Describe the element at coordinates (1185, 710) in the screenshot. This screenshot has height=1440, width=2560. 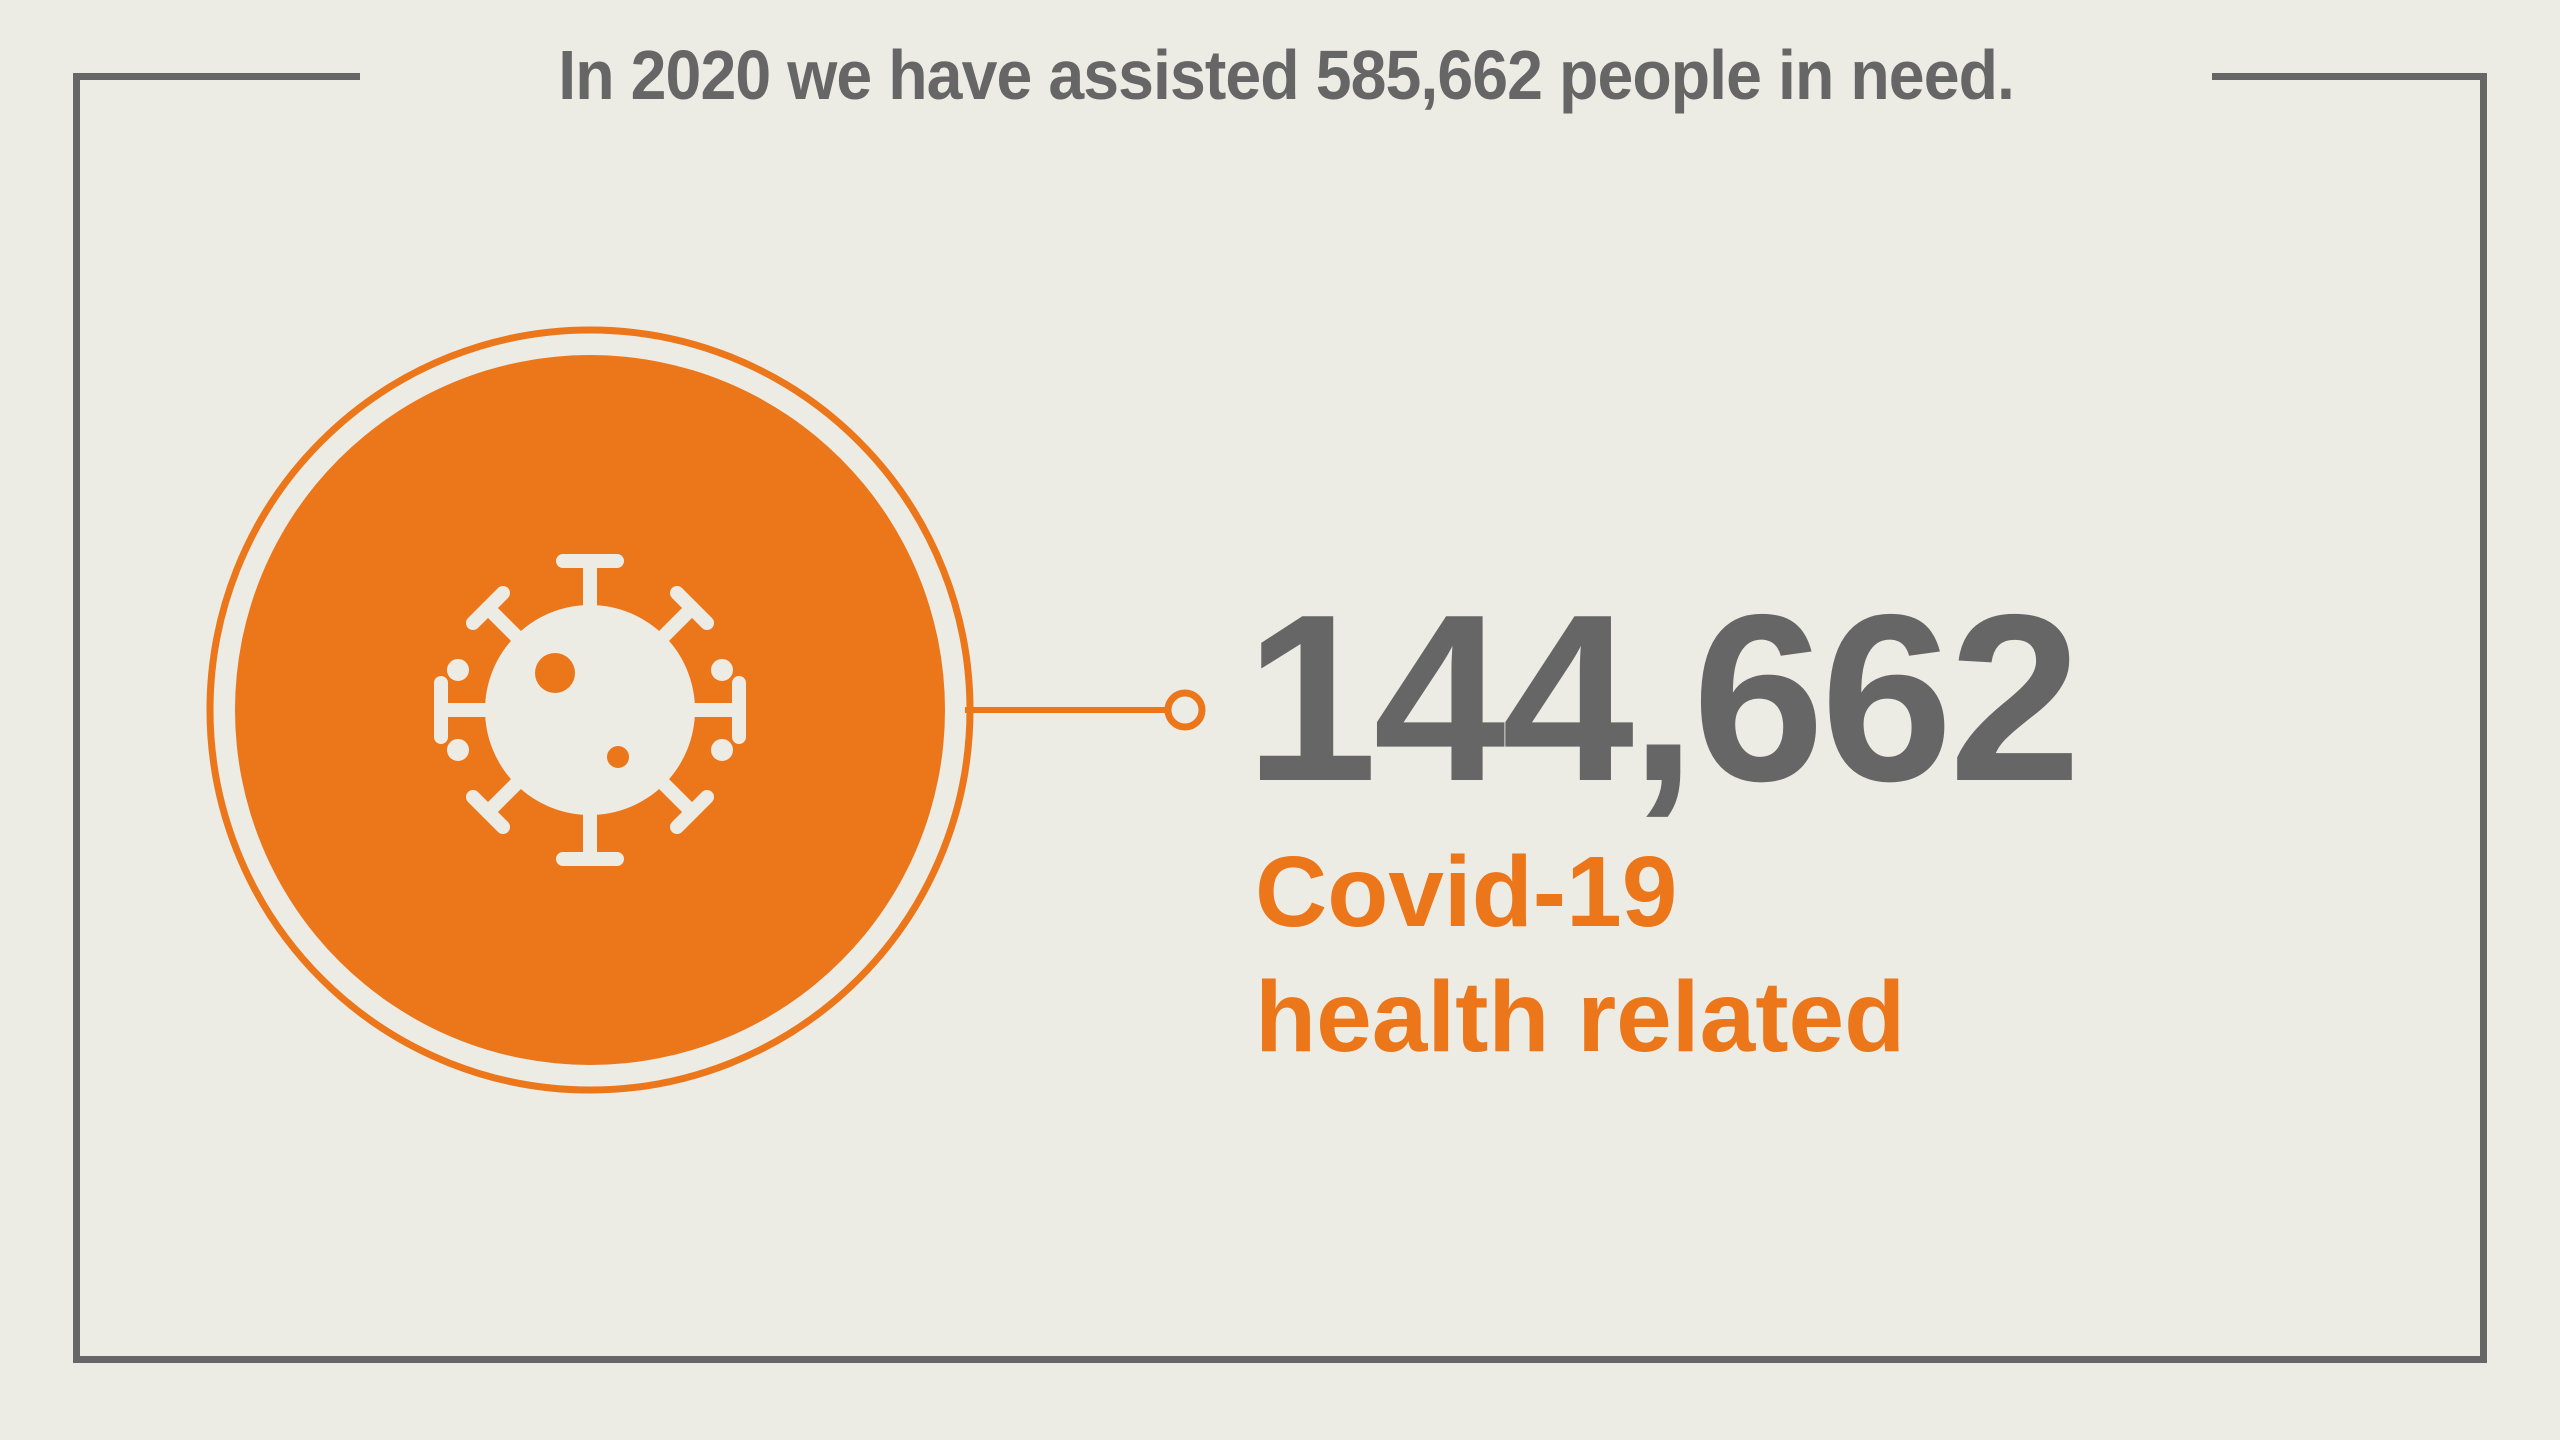
I see `connector-dot` at that location.